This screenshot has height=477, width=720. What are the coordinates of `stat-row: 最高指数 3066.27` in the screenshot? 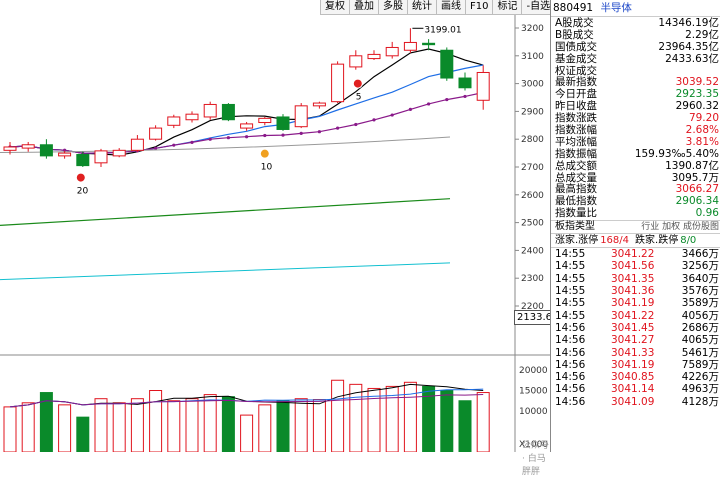 It's located at (635, 190).